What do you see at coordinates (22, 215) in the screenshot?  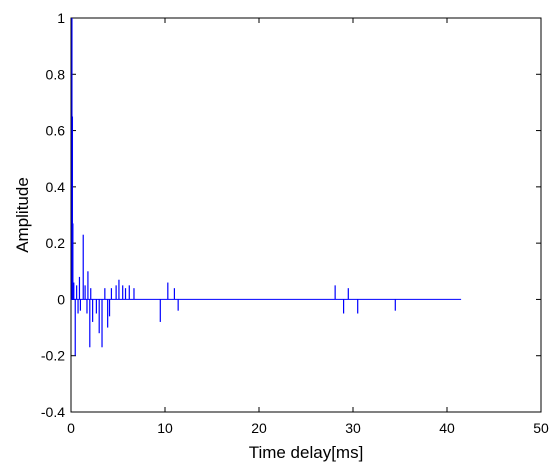 I see `y-axis-label: Amplitude` at bounding box center [22, 215].